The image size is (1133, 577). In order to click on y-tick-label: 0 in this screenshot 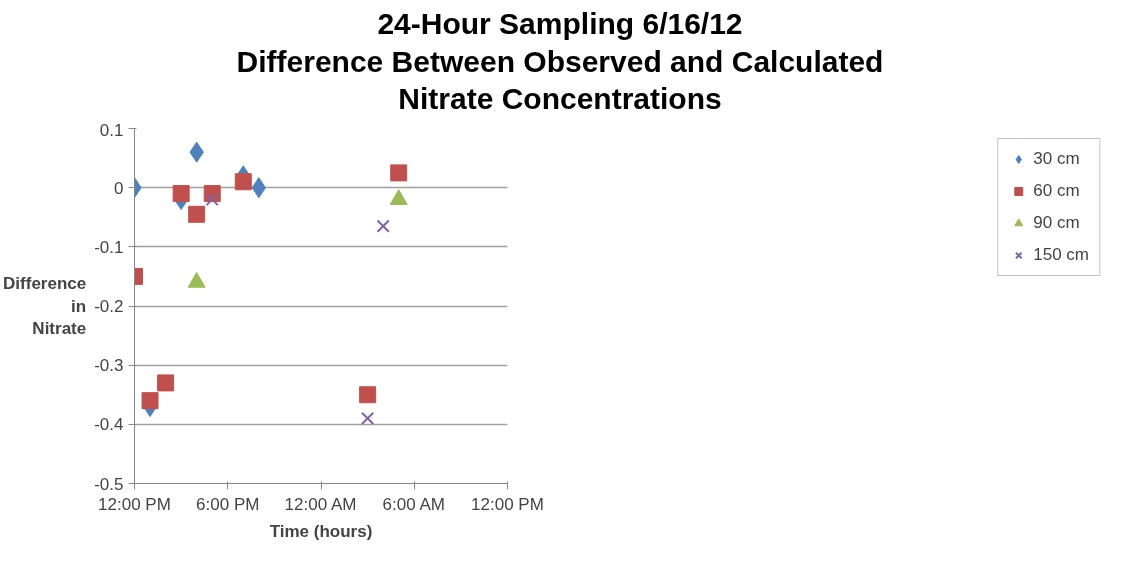, I will do `click(119, 188)`.